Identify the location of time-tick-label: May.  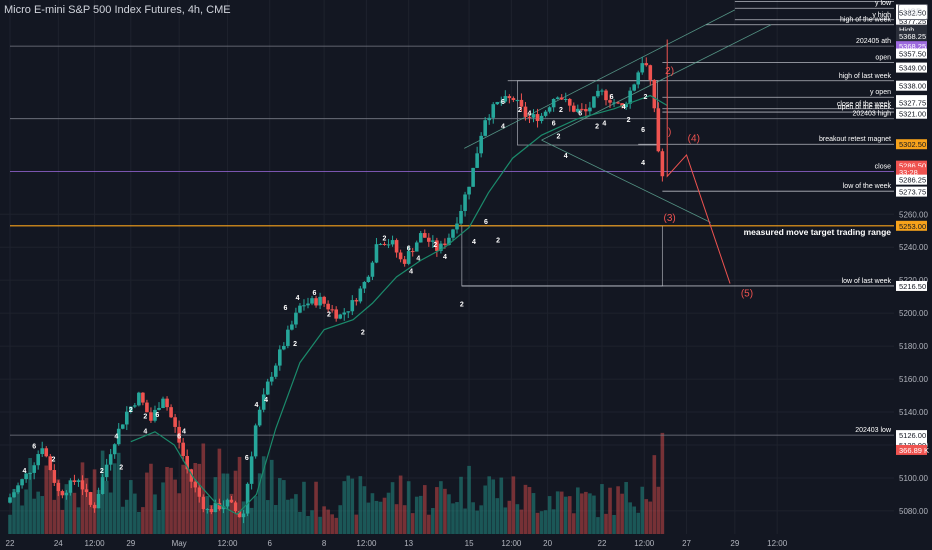
(179, 543).